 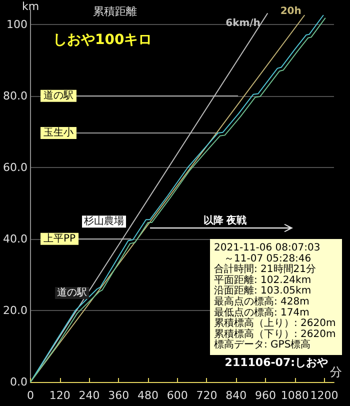 What do you see at coordinates (267, 248) in the screenshot?
I see `annotation: 2021-11-06 08:07:03` at bounding box center [267, 248].